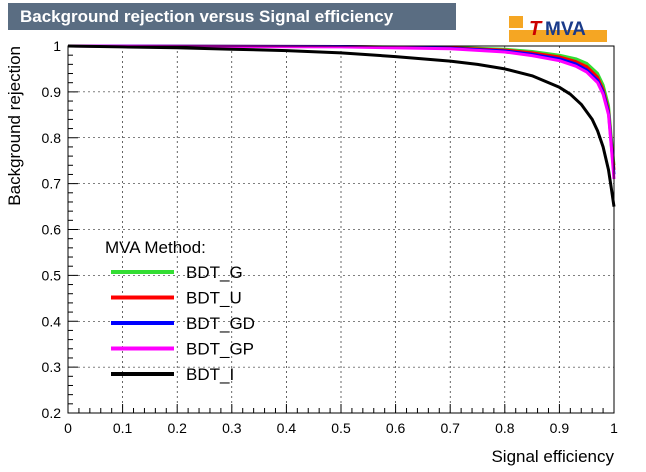  Describe the element at coordinates (341, 428) in the screenshot. I see `x-tick-label: 0.5` at that location.